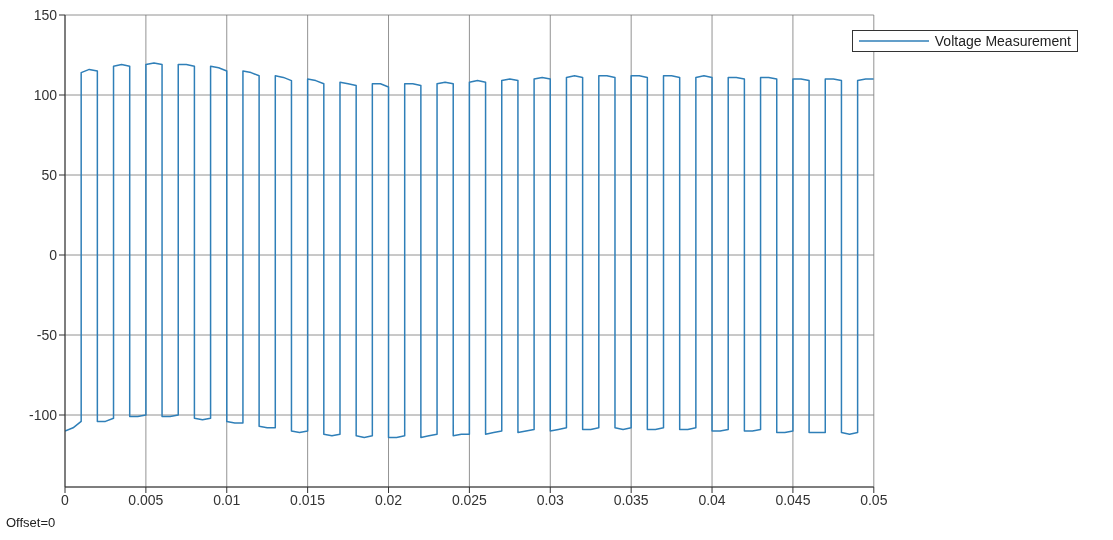  What do you see at coordinates (550, 499) in the screenshot?
I see `x-tick-label: 0.03` at bounding box center [550, 499].